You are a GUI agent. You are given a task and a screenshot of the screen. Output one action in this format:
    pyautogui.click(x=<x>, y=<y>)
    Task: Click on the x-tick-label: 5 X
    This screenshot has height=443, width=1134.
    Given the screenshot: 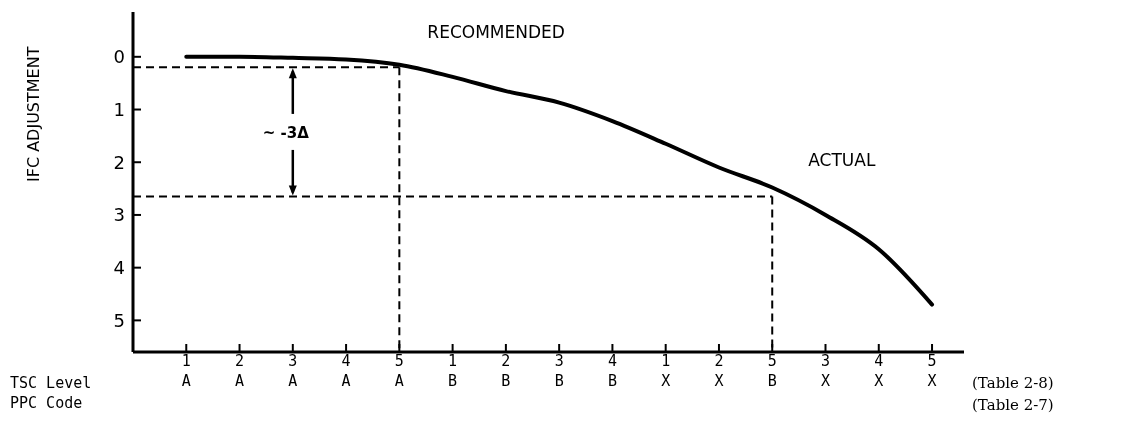 What is the action you would take?
    pyautogui.click(x=932, y=371)
    